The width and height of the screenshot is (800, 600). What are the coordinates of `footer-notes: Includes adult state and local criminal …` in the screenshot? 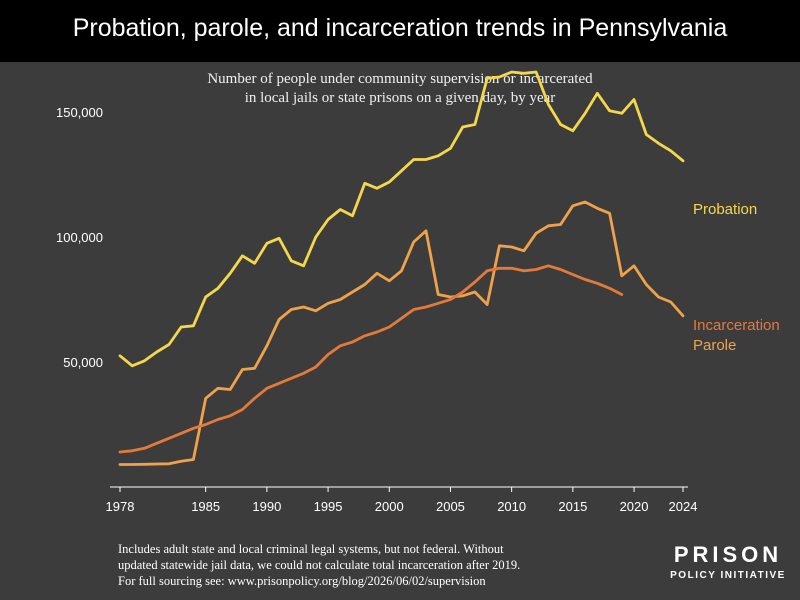 It's located at (368, 565).